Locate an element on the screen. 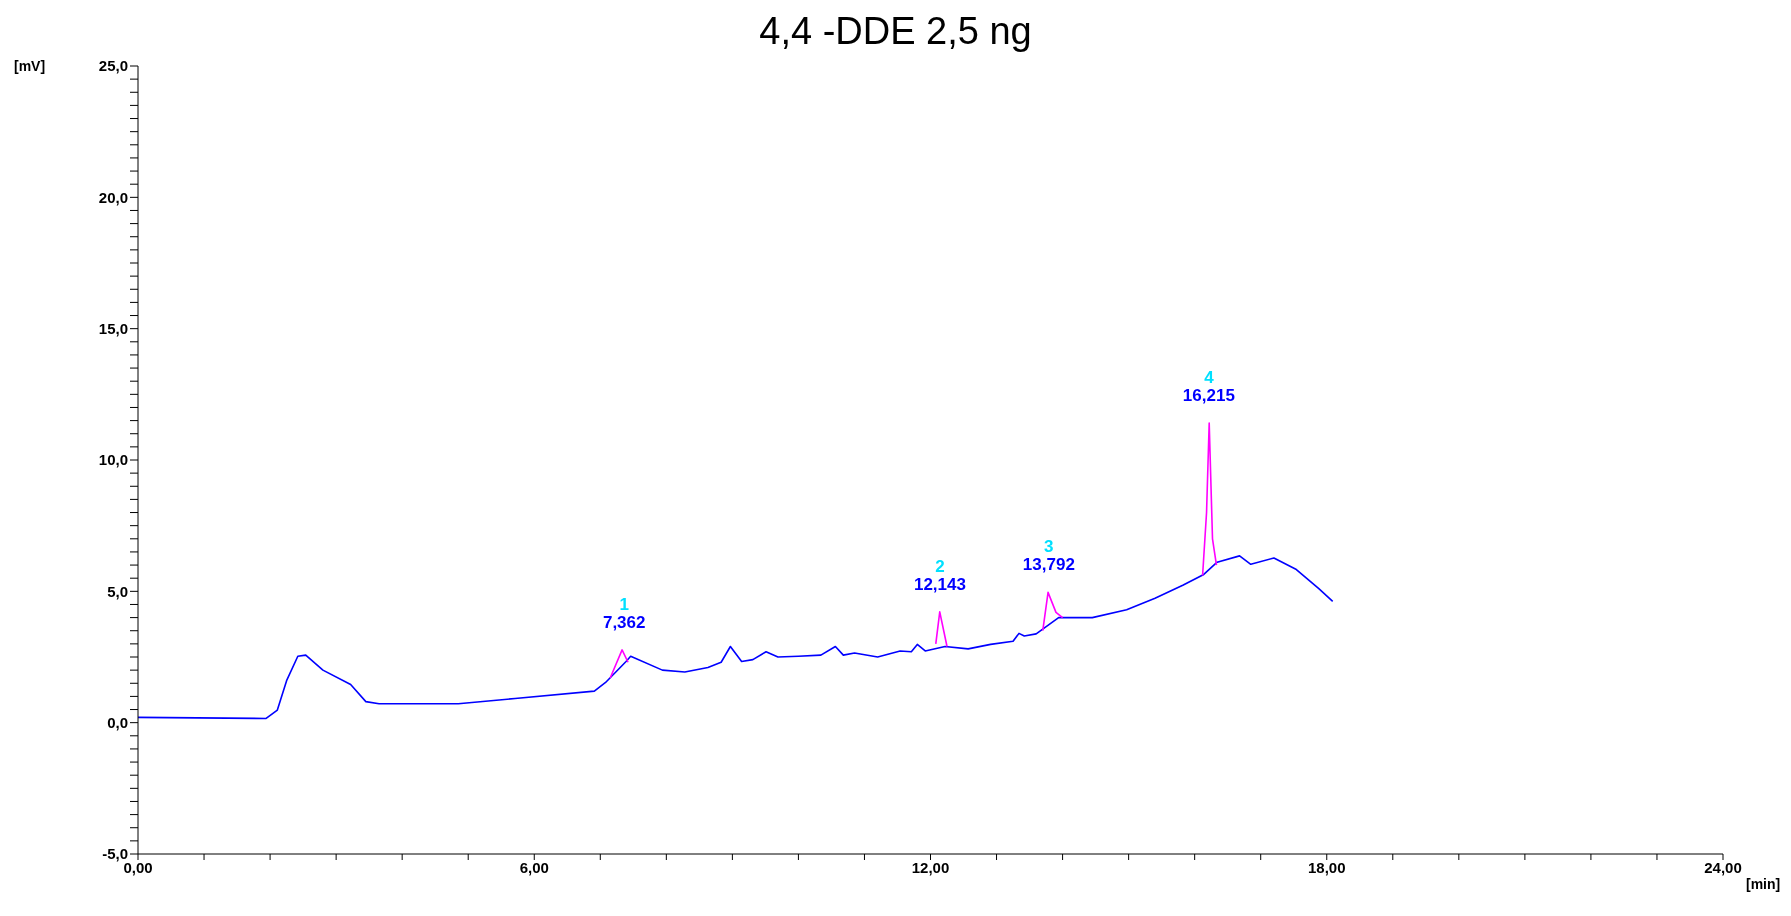  annotation: 4 16,215 is located at coordinates (1208, 386).